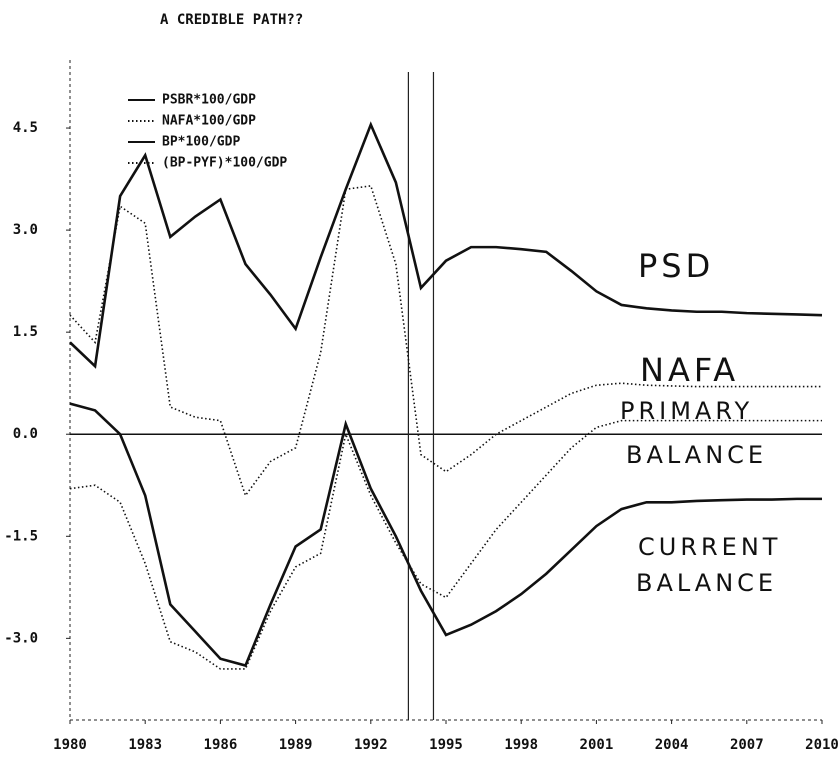 Image resolution: width=840 pixels, height=761 pixels. What do you see at coordinates (25, 128) in the screenshot?
I see `y-tick-label: 4.5` at bounding box center [25, 128].